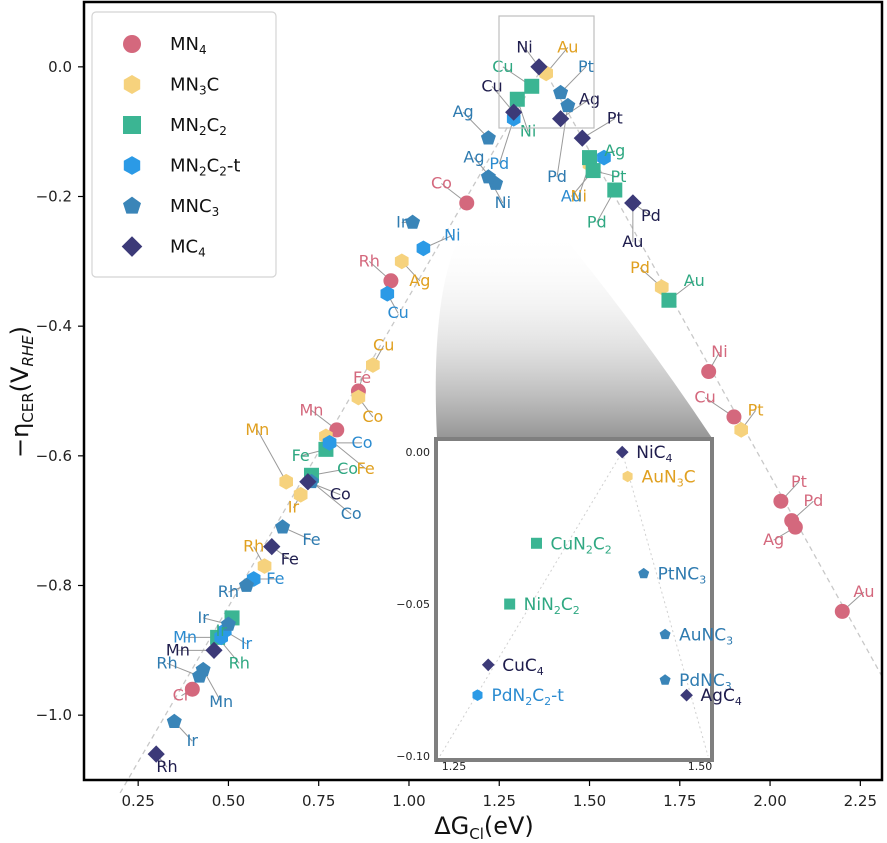 This screenshot has height=843, width=887. I want to click on y-axis-label-main: −η, so click(20, 440).